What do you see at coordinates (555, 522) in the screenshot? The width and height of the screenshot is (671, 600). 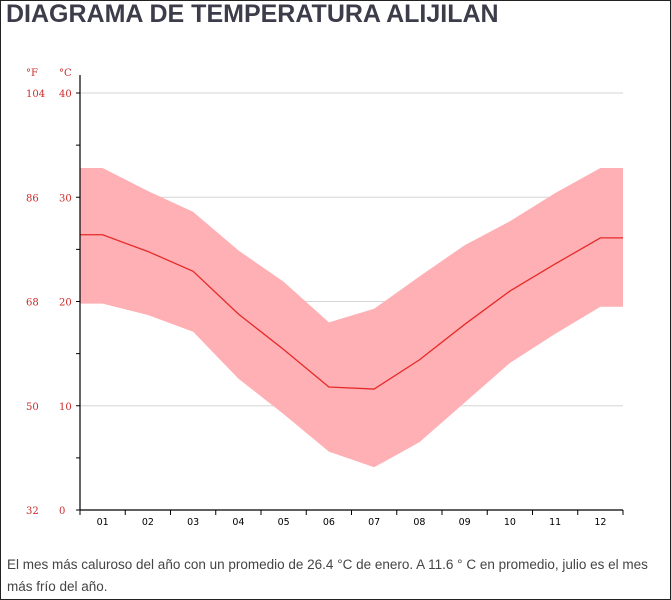 I see `month-label: 11` at bounding box center [555, 522].